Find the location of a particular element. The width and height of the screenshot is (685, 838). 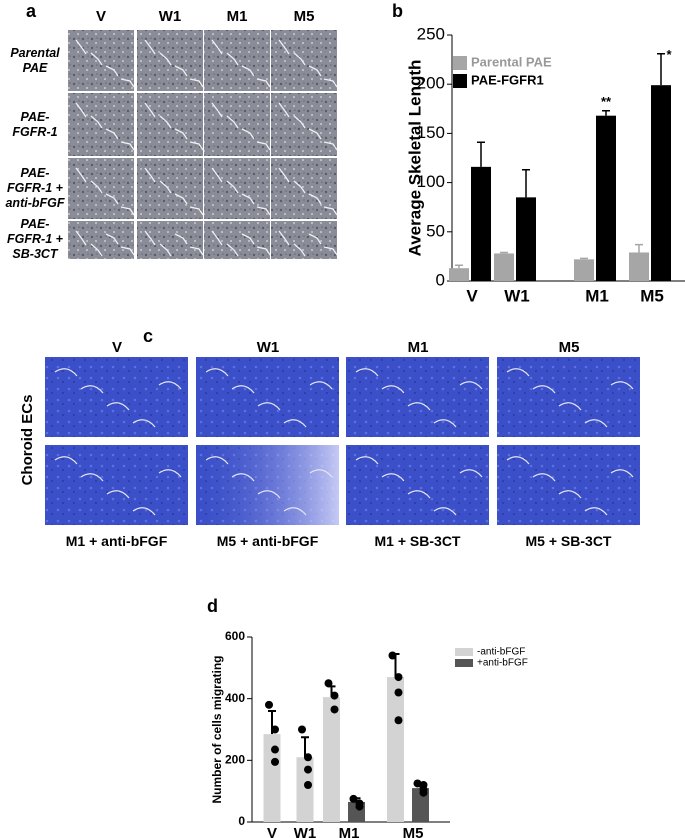

bottom-label: M1 + anti-bFGF is located at coordinates (116, 541).